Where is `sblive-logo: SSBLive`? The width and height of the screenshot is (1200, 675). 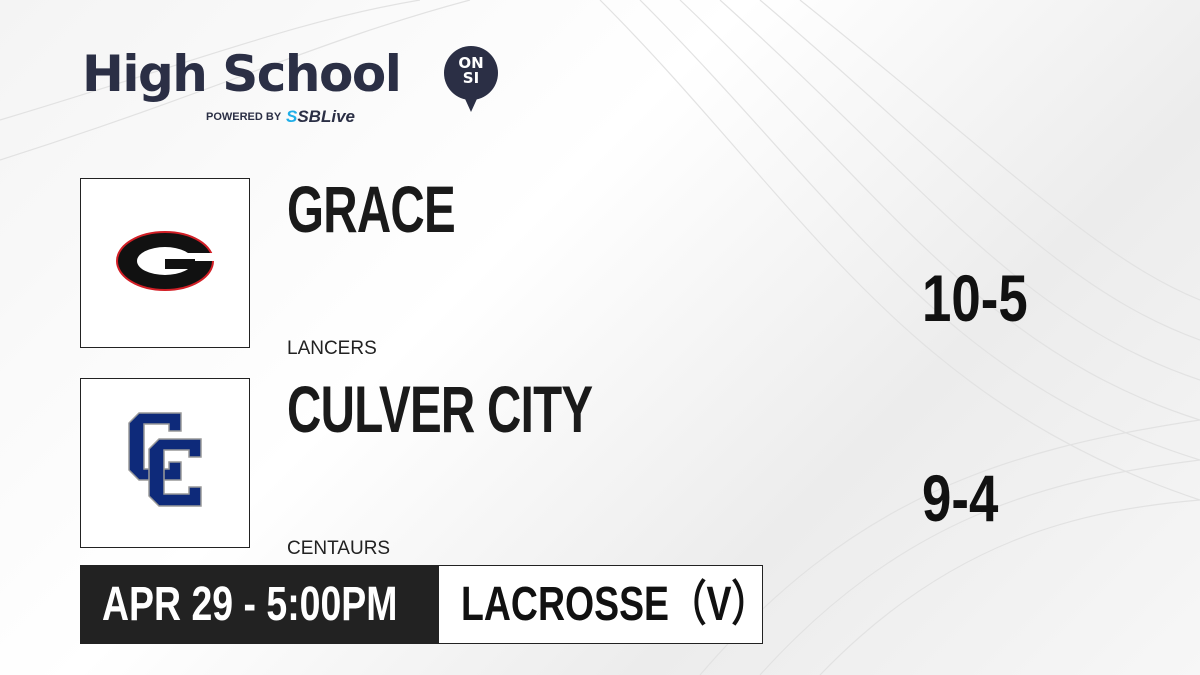 sblive-logo: SSBLive is located at coordinates (320, 116).